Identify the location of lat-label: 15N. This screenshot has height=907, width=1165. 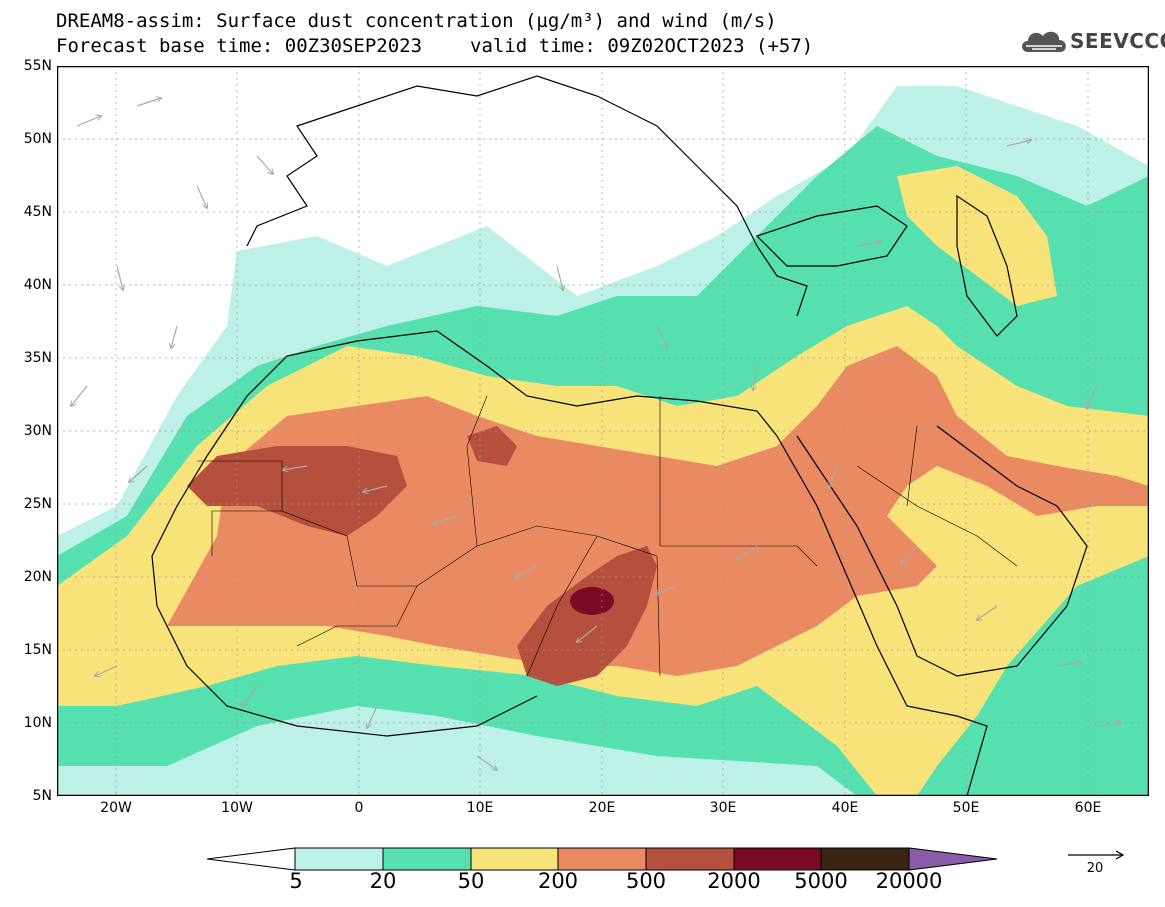
(37, 650).